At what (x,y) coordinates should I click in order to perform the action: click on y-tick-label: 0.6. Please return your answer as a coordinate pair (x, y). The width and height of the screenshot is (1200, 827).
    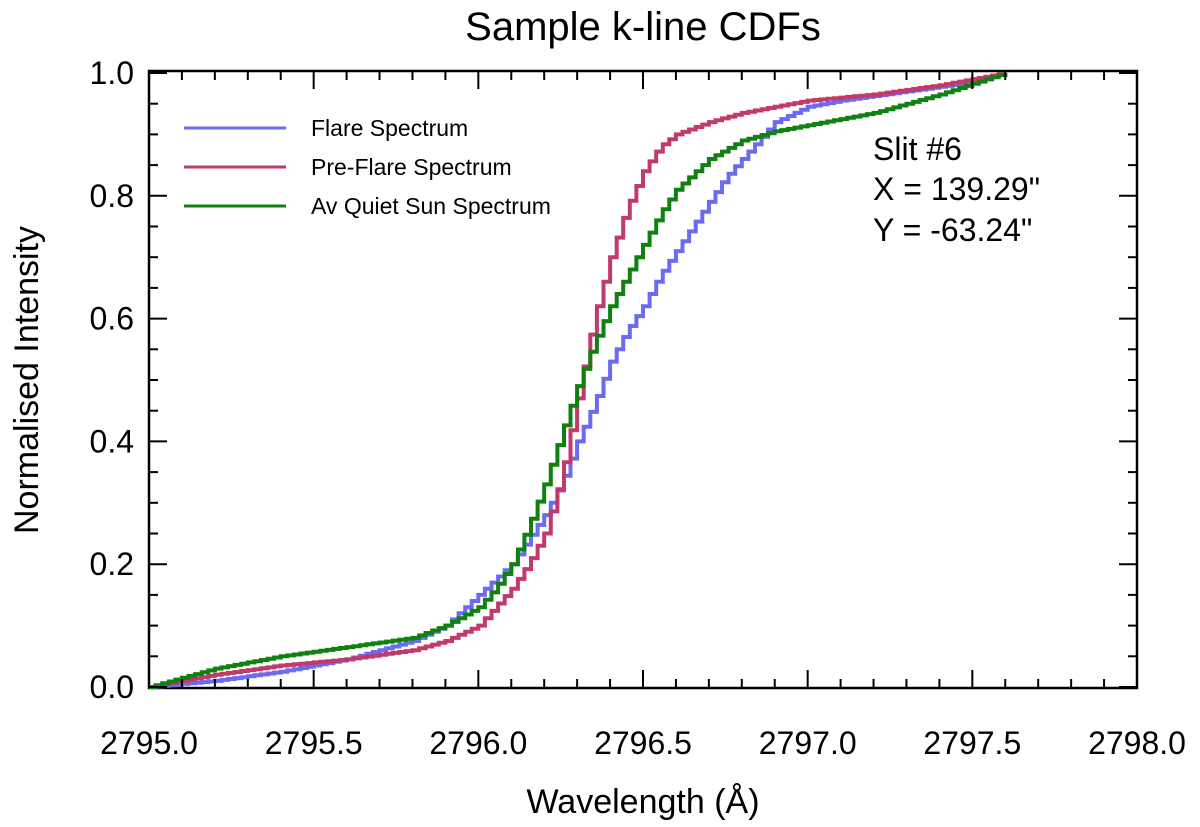
    Looking at the image, I should click on (112, 319).